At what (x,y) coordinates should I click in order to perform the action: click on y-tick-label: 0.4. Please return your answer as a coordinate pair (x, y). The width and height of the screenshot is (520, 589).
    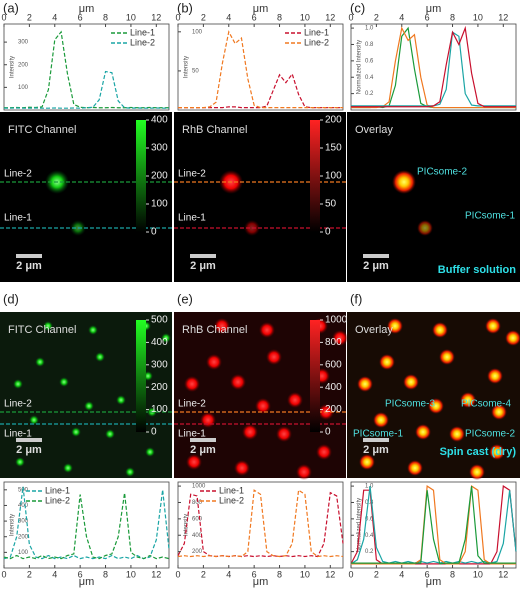
    Looking at the image, I should click on (369, 78).